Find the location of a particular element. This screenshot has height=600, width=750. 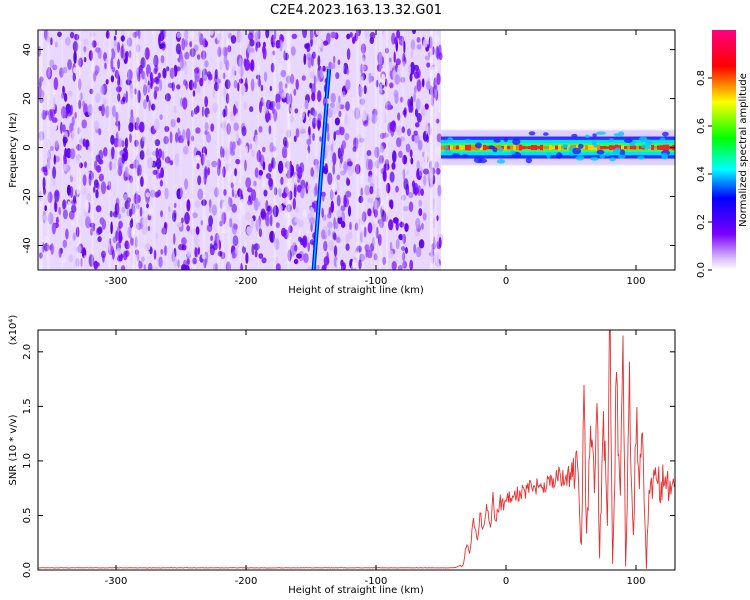

spectrogram-streaks is located at coordinates (321, 169).